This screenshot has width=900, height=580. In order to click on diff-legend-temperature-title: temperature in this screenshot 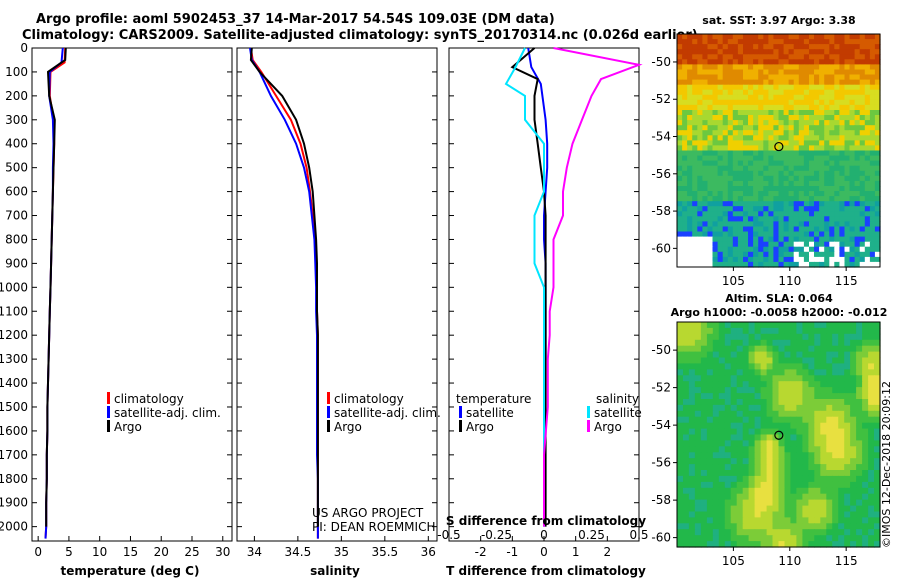, I will do `click(493, 399)`.